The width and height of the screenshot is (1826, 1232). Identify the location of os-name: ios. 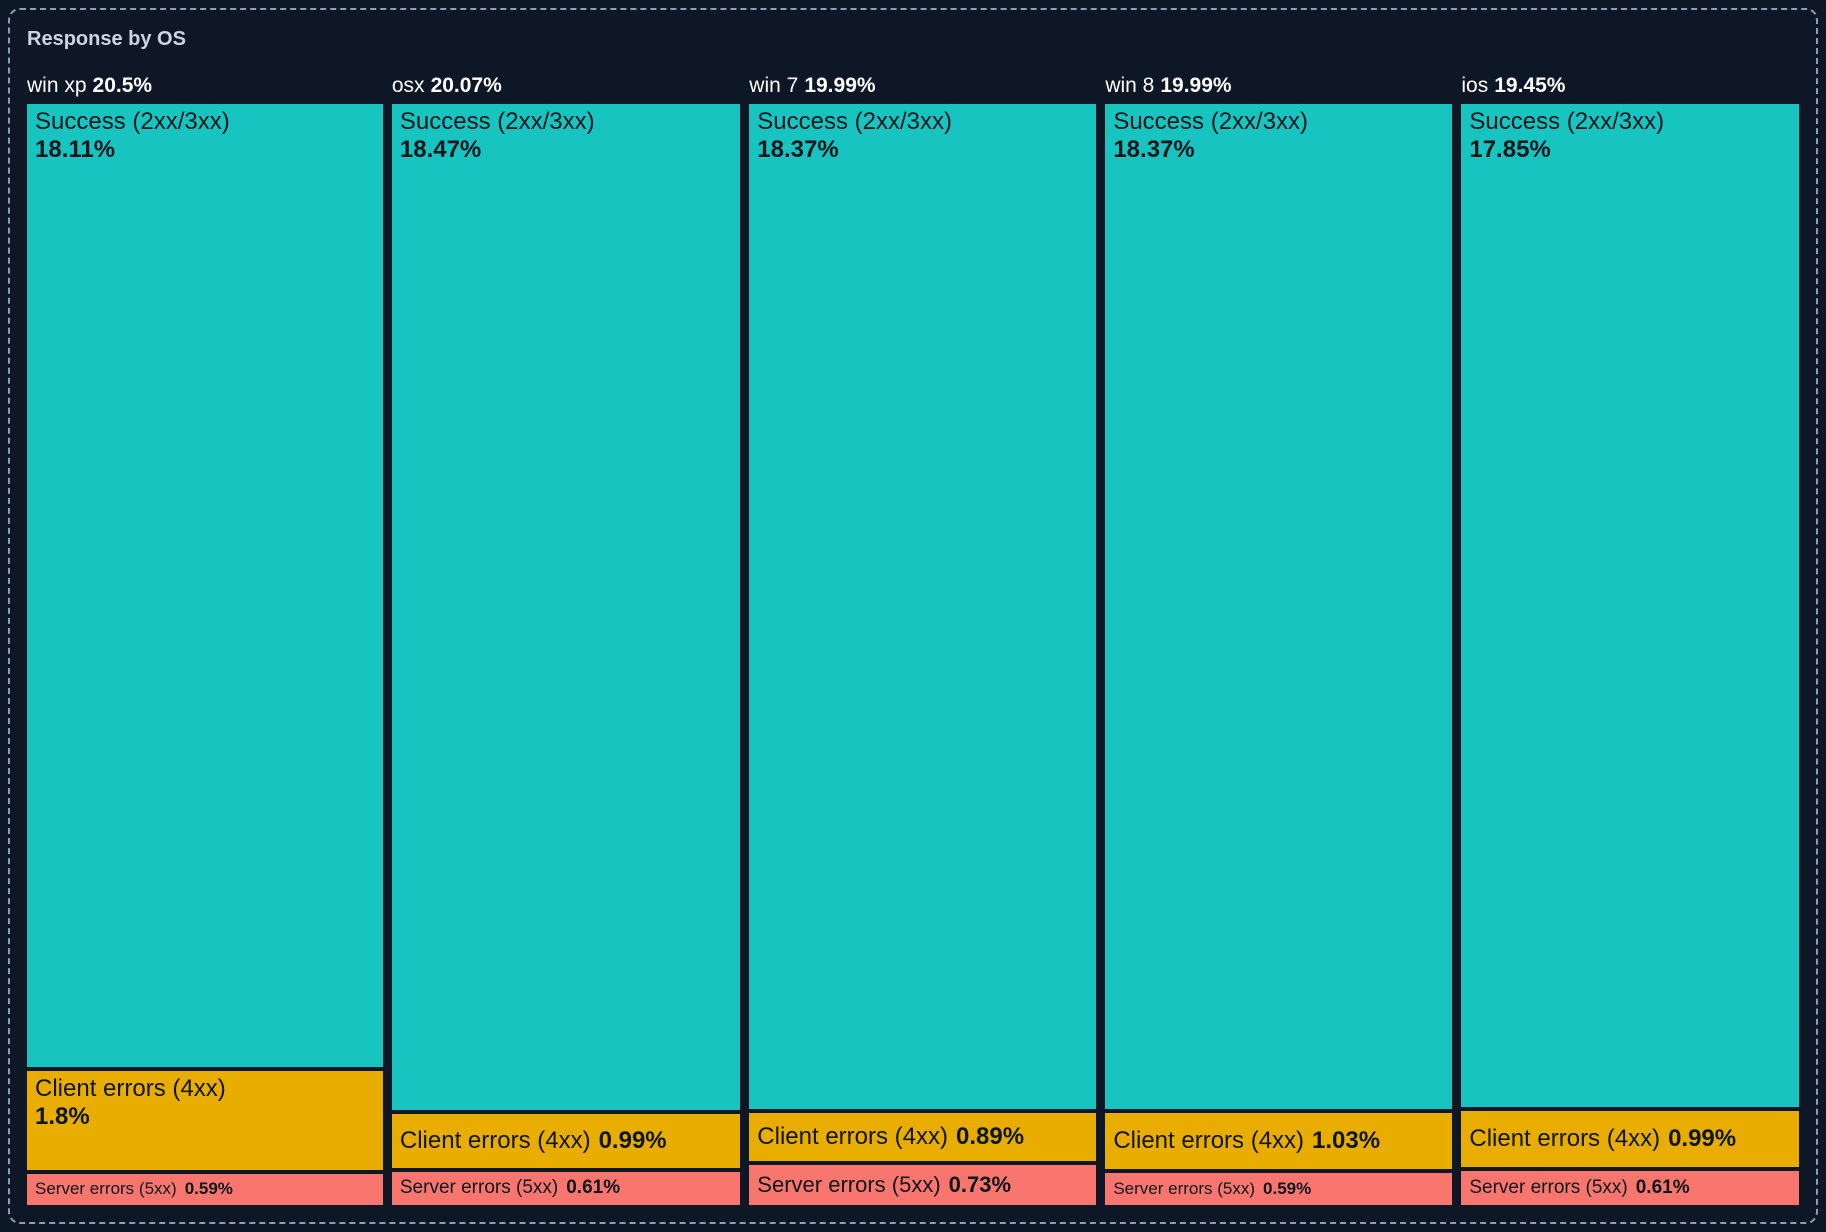
(1475, 85).